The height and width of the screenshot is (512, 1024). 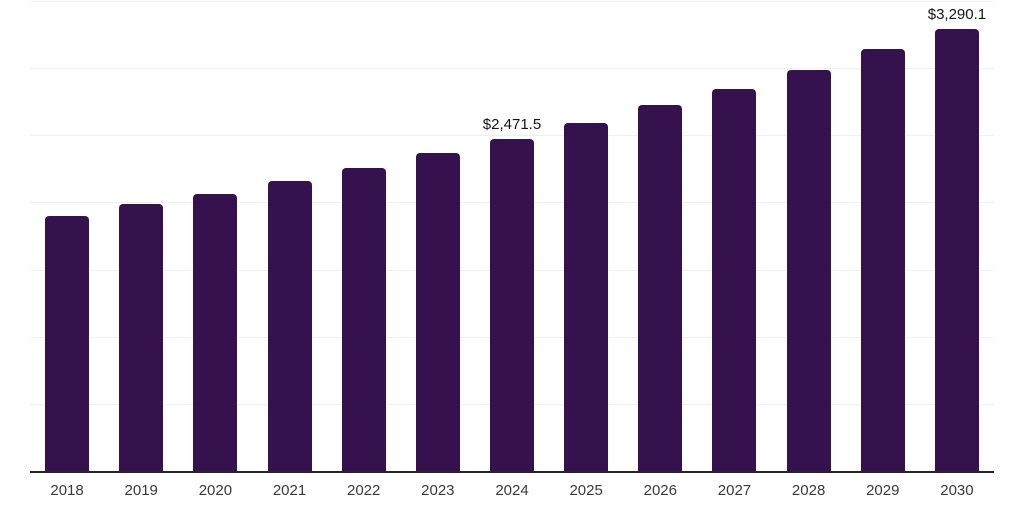 What do you see at coordinates (957, 490) in the screenshot?
I see `x-tick-2030: 2030` at bounding box center [957, 490].